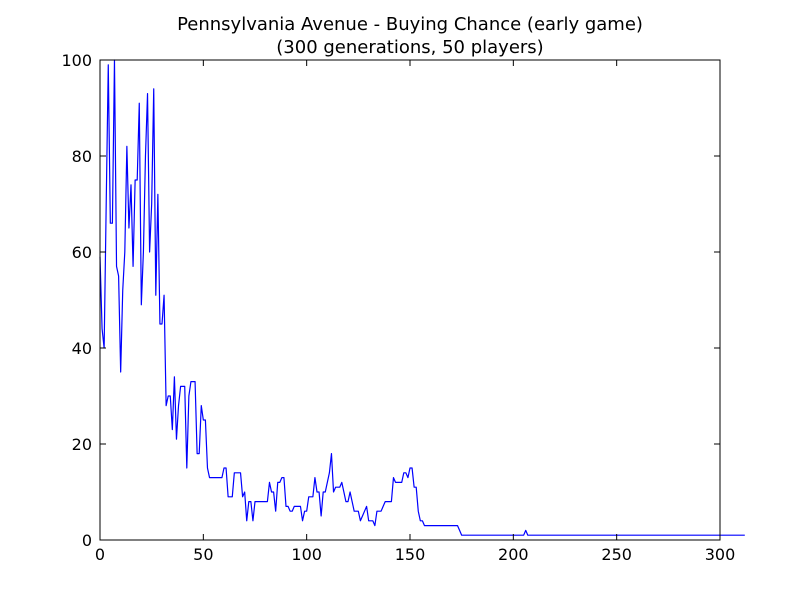  What do you see at coordinates (82, 252) in the screenshot?
I see `y-tick-label: 60` at bounding box center [82, 252].